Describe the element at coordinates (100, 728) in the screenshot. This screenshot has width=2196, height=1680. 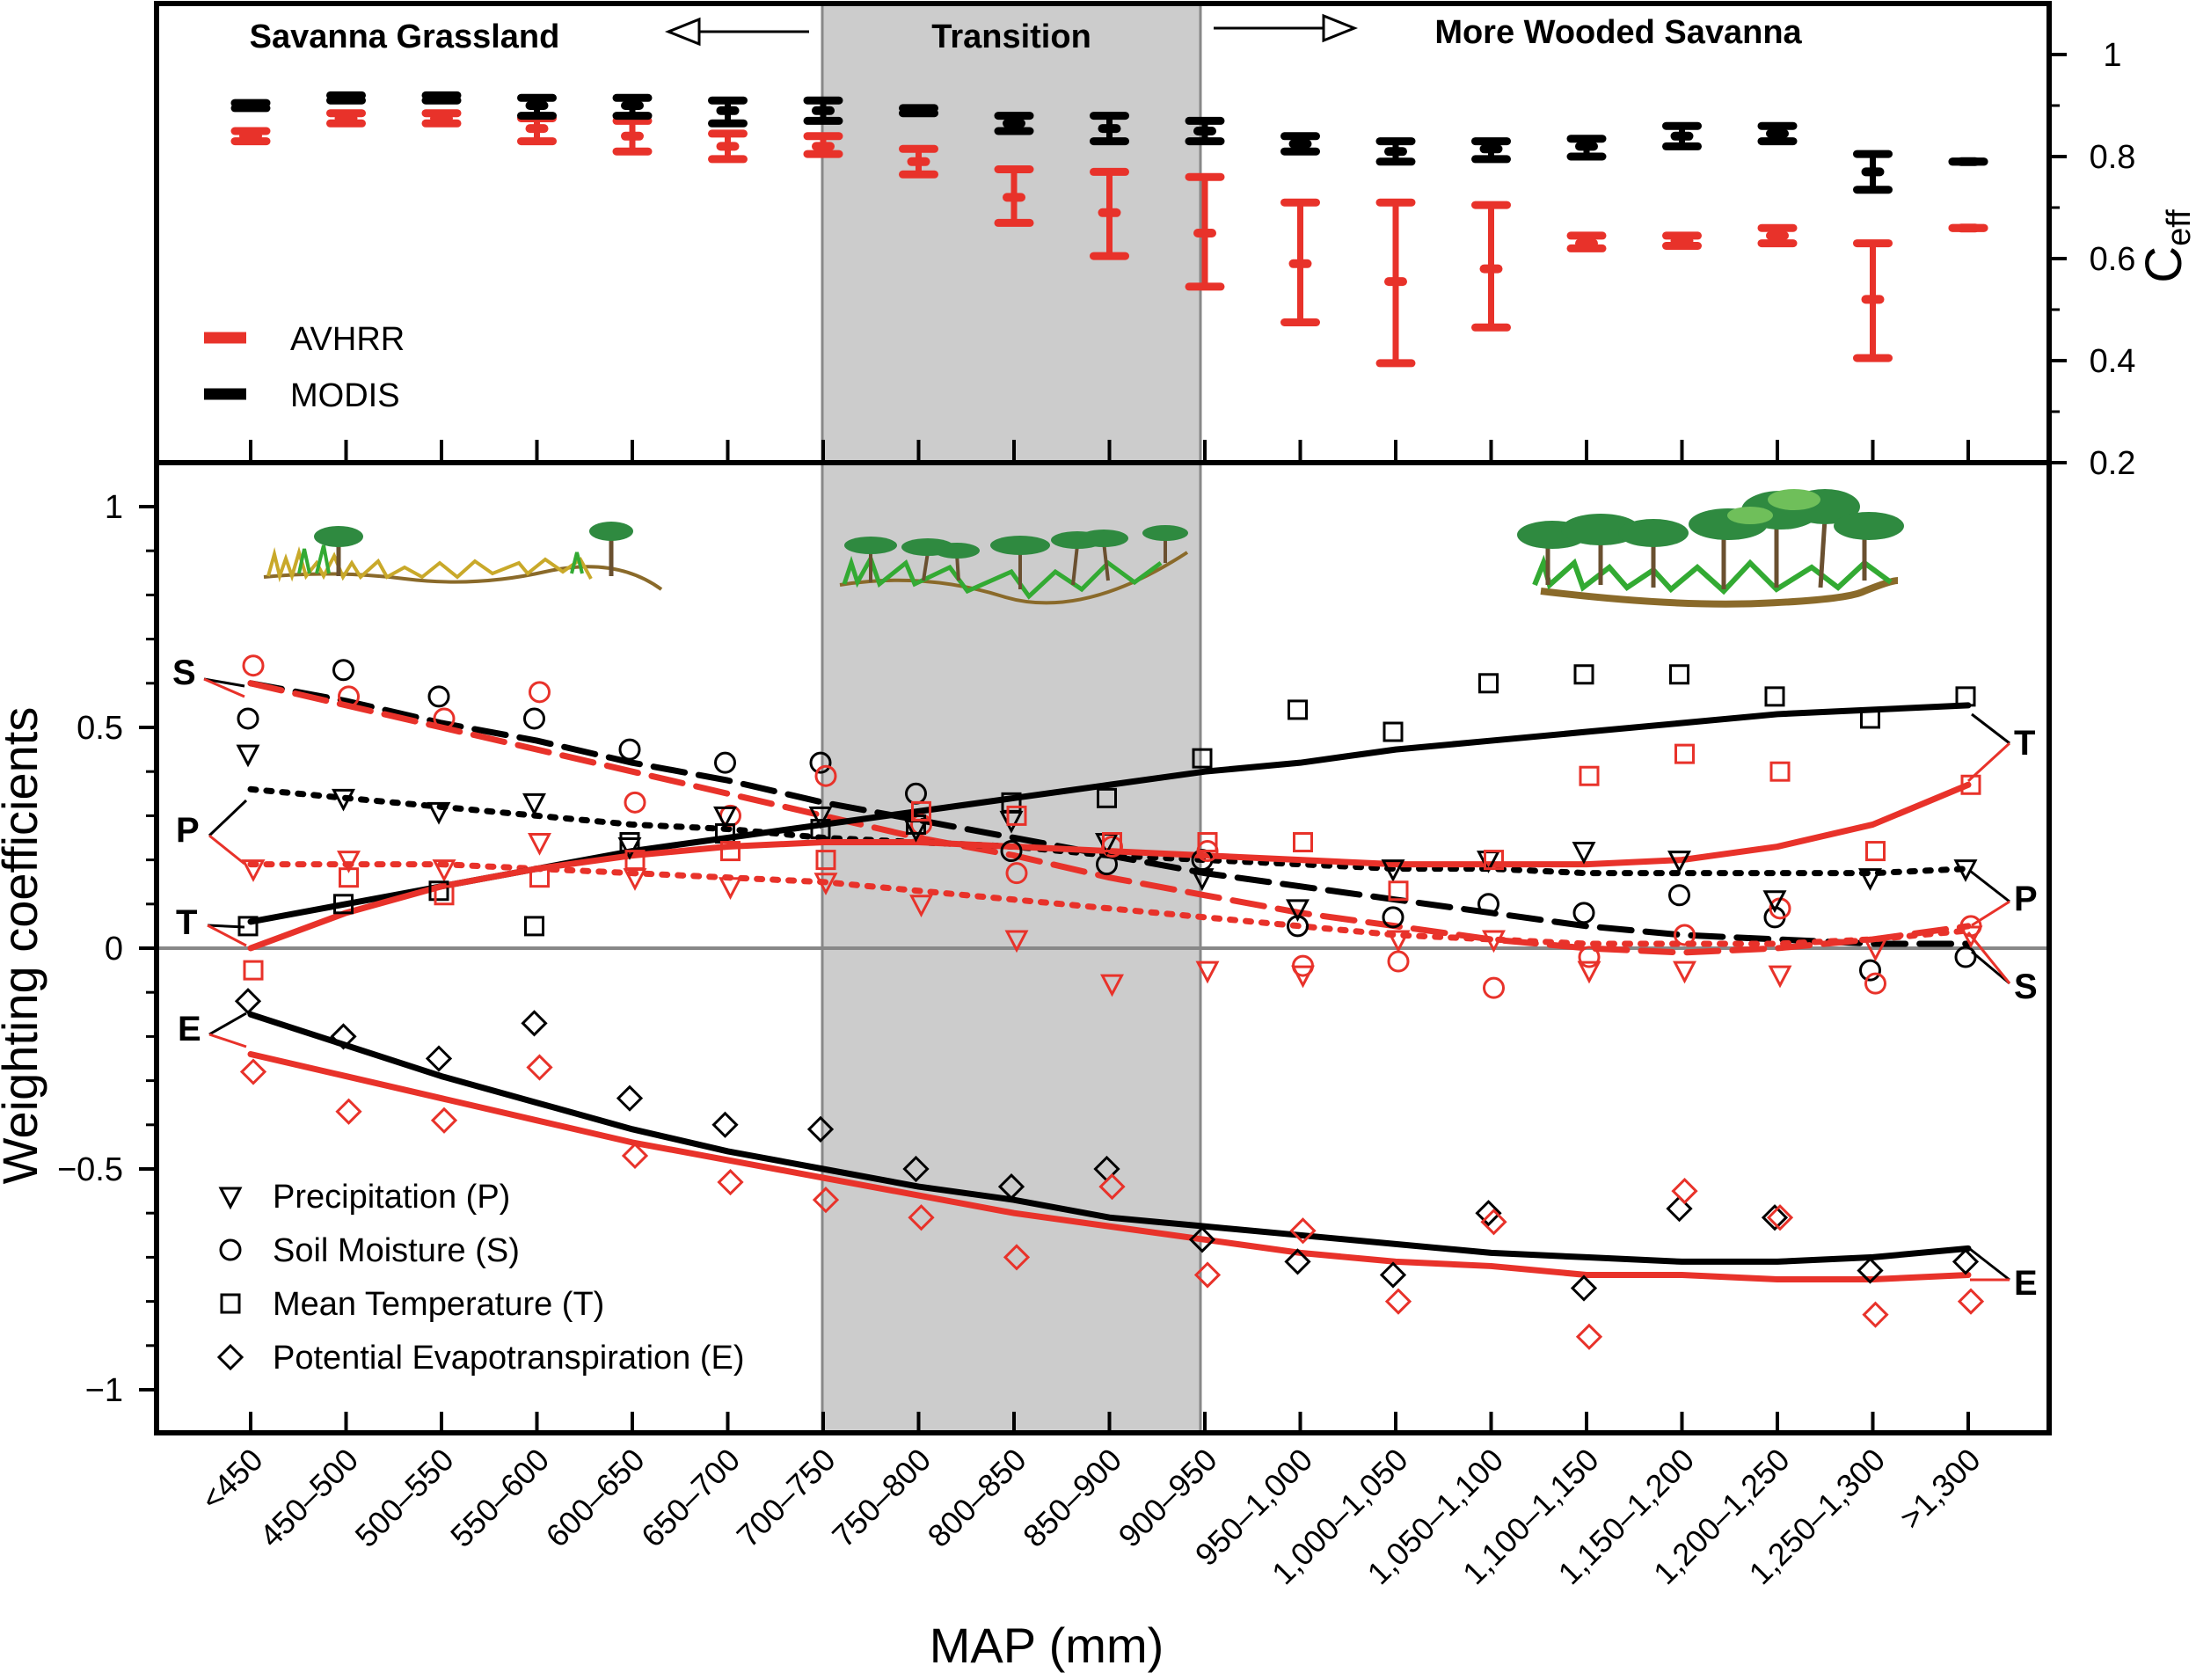
I see `bottom-ytick-label: 0.5` at that location.